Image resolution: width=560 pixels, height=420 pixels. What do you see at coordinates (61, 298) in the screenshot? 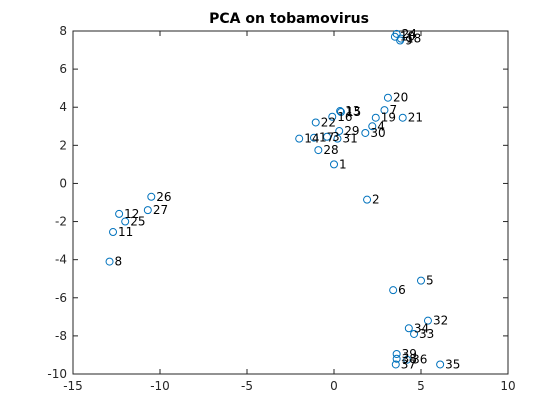
I see `y-tick-label: -6` at bounding box center [61, 298].